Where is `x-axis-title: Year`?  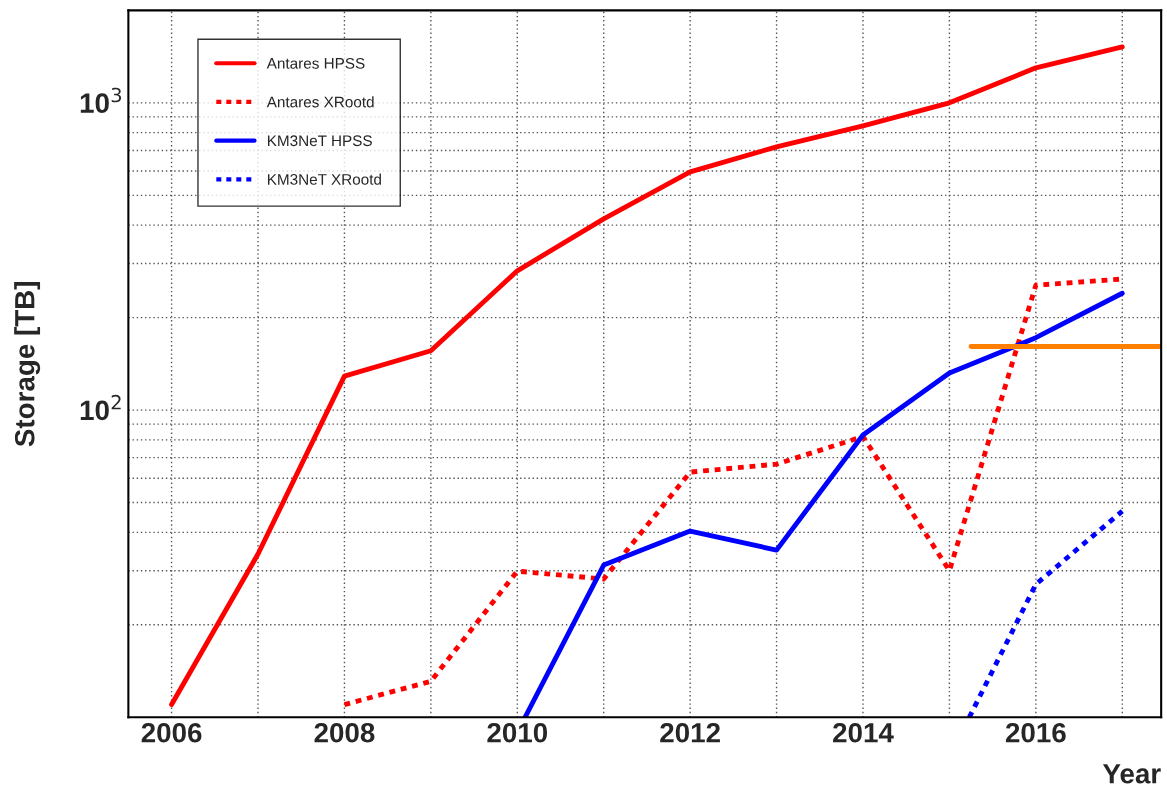
x-axis-title: Year is located at coordinates (1131, 774).